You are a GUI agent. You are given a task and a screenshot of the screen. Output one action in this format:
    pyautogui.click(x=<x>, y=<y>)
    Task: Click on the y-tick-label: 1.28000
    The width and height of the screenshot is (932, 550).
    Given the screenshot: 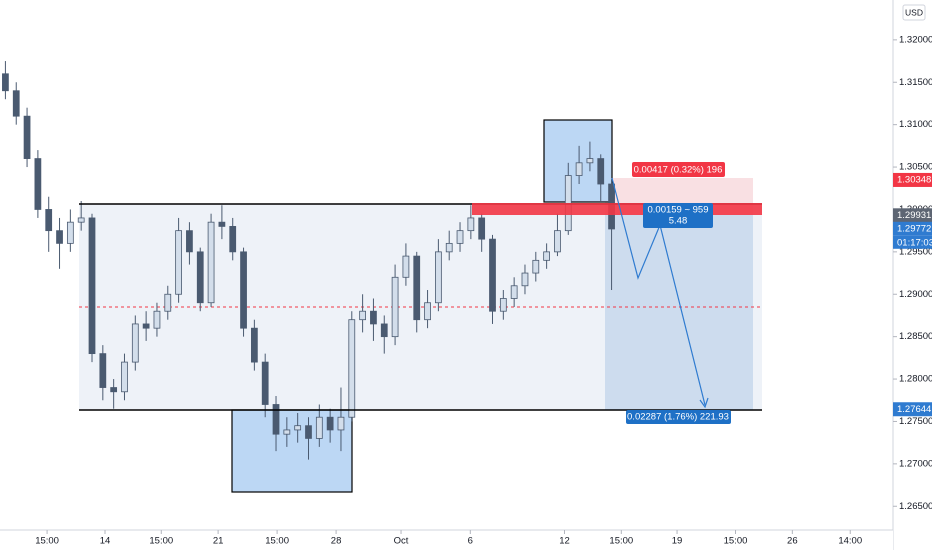 What is the action you would take?
    pyautogui.click(x=915, y=379)
    